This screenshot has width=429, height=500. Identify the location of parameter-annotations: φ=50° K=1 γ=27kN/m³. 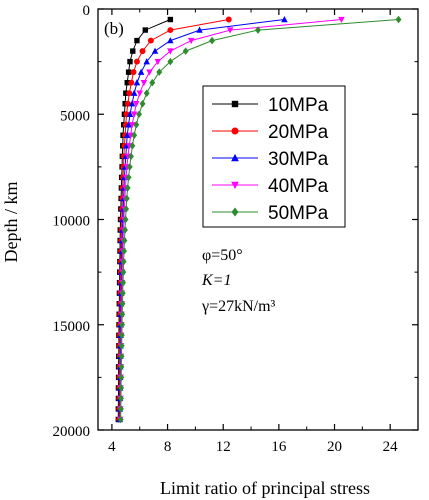
(238, 281).